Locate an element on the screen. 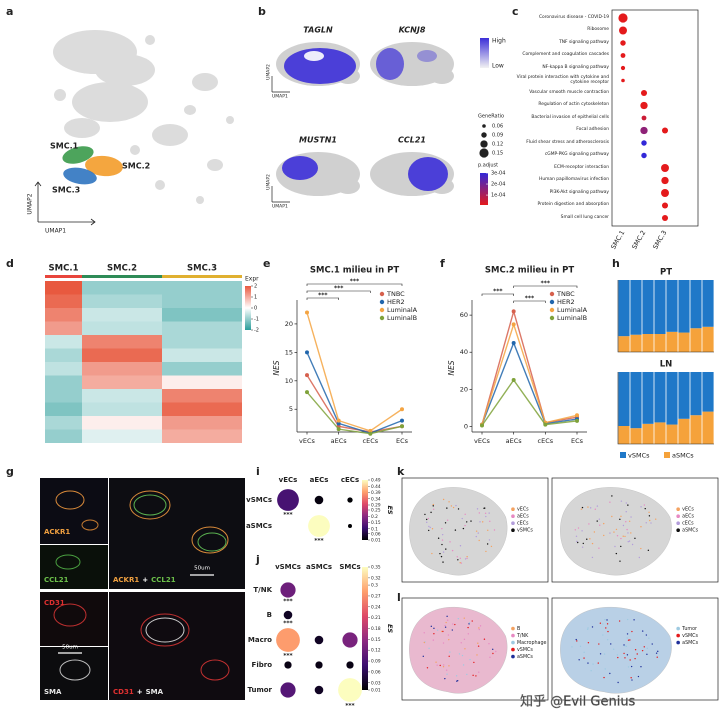 This screenshot has width=720, height=715. bubble is located at coordinates (350, 500).